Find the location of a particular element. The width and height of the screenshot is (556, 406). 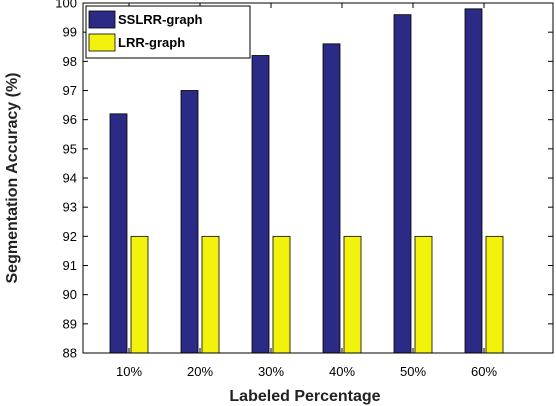

bar-lrr-graph-20pct is located at coordinates (210, 294).